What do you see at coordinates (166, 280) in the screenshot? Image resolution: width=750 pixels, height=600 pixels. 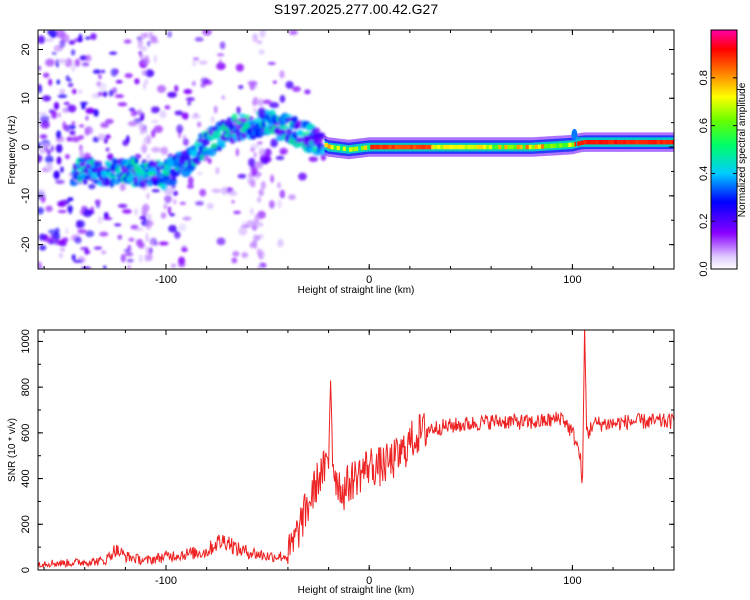 I see `spectrogram-x-tick-label: -100` at bounding box center [166, 280].